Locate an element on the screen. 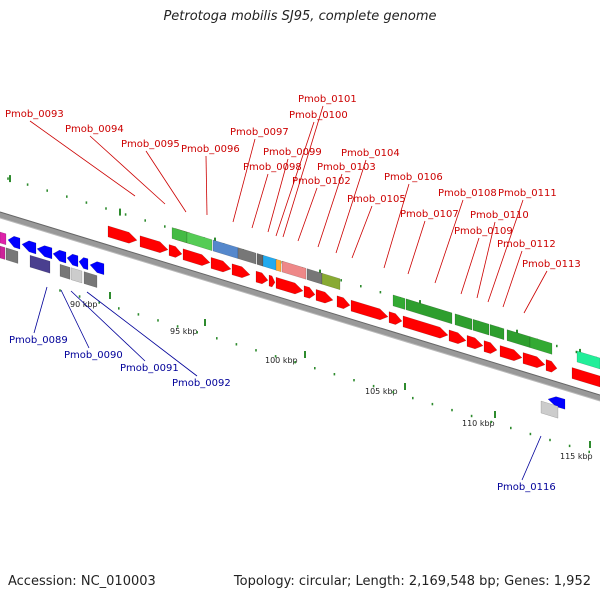 The width and height of the screenshot is (600, 600). forward-gene-label: Pmob_0112 is located at coordinates (526, 244).